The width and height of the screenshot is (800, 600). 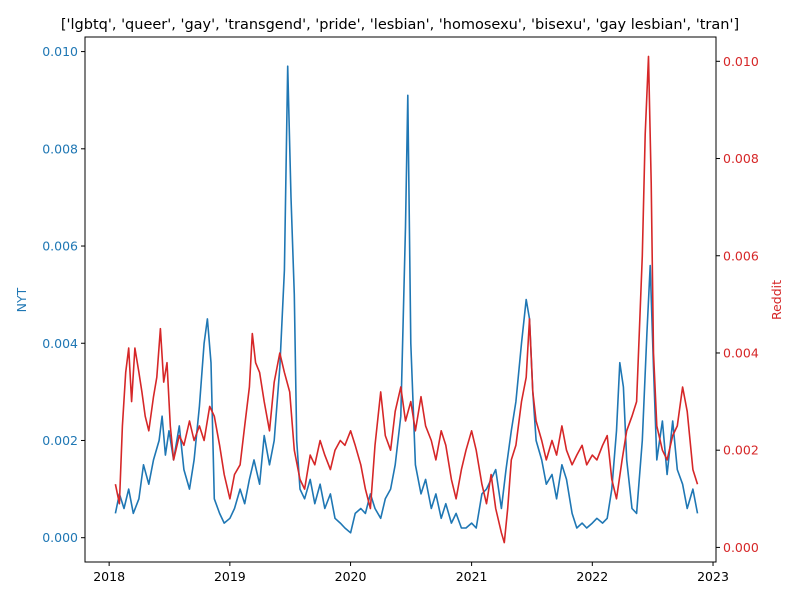 What do you see at coordinates (741, 61) in the screenshot?
I see `y-tick-label-right: 0.010` at bounding box center [741, 61].